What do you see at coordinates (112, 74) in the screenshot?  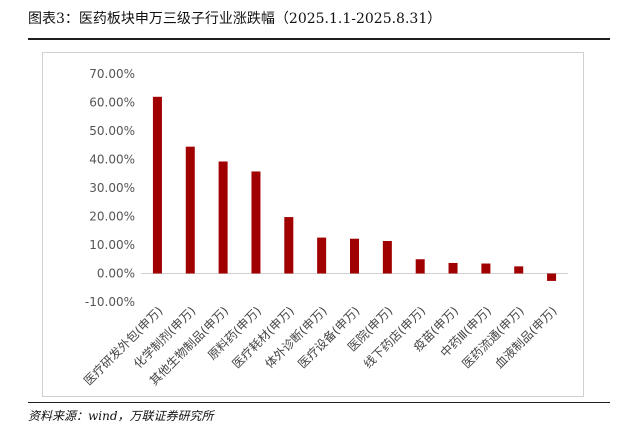 I see `y-tick-label: 70.00%` at bounding box center [112, 74].